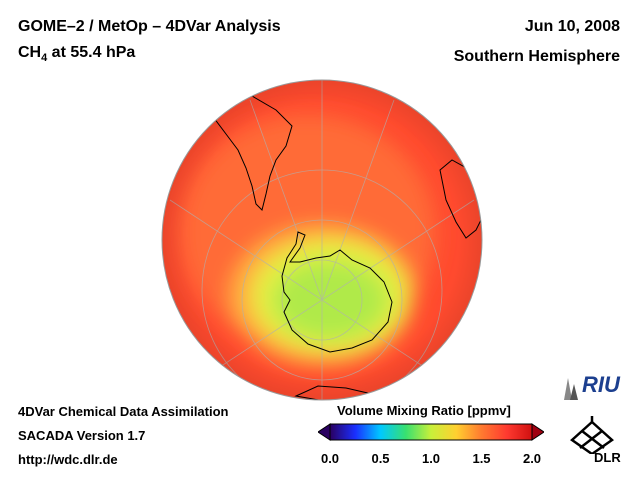  What do you see at coordinates (30, 52) in the screenshot?
I see `species-label: CH` at bounding box center [30, 52].